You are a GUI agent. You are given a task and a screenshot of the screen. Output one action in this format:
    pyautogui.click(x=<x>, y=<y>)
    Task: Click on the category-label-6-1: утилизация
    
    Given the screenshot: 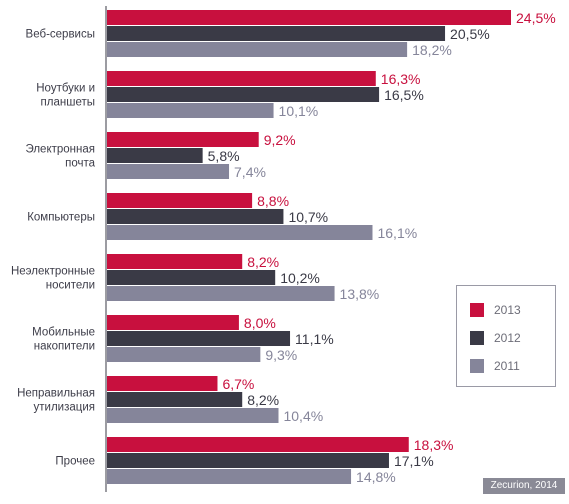 What is the action you would take?
    pyautogui.click(x=64, y=408)
    